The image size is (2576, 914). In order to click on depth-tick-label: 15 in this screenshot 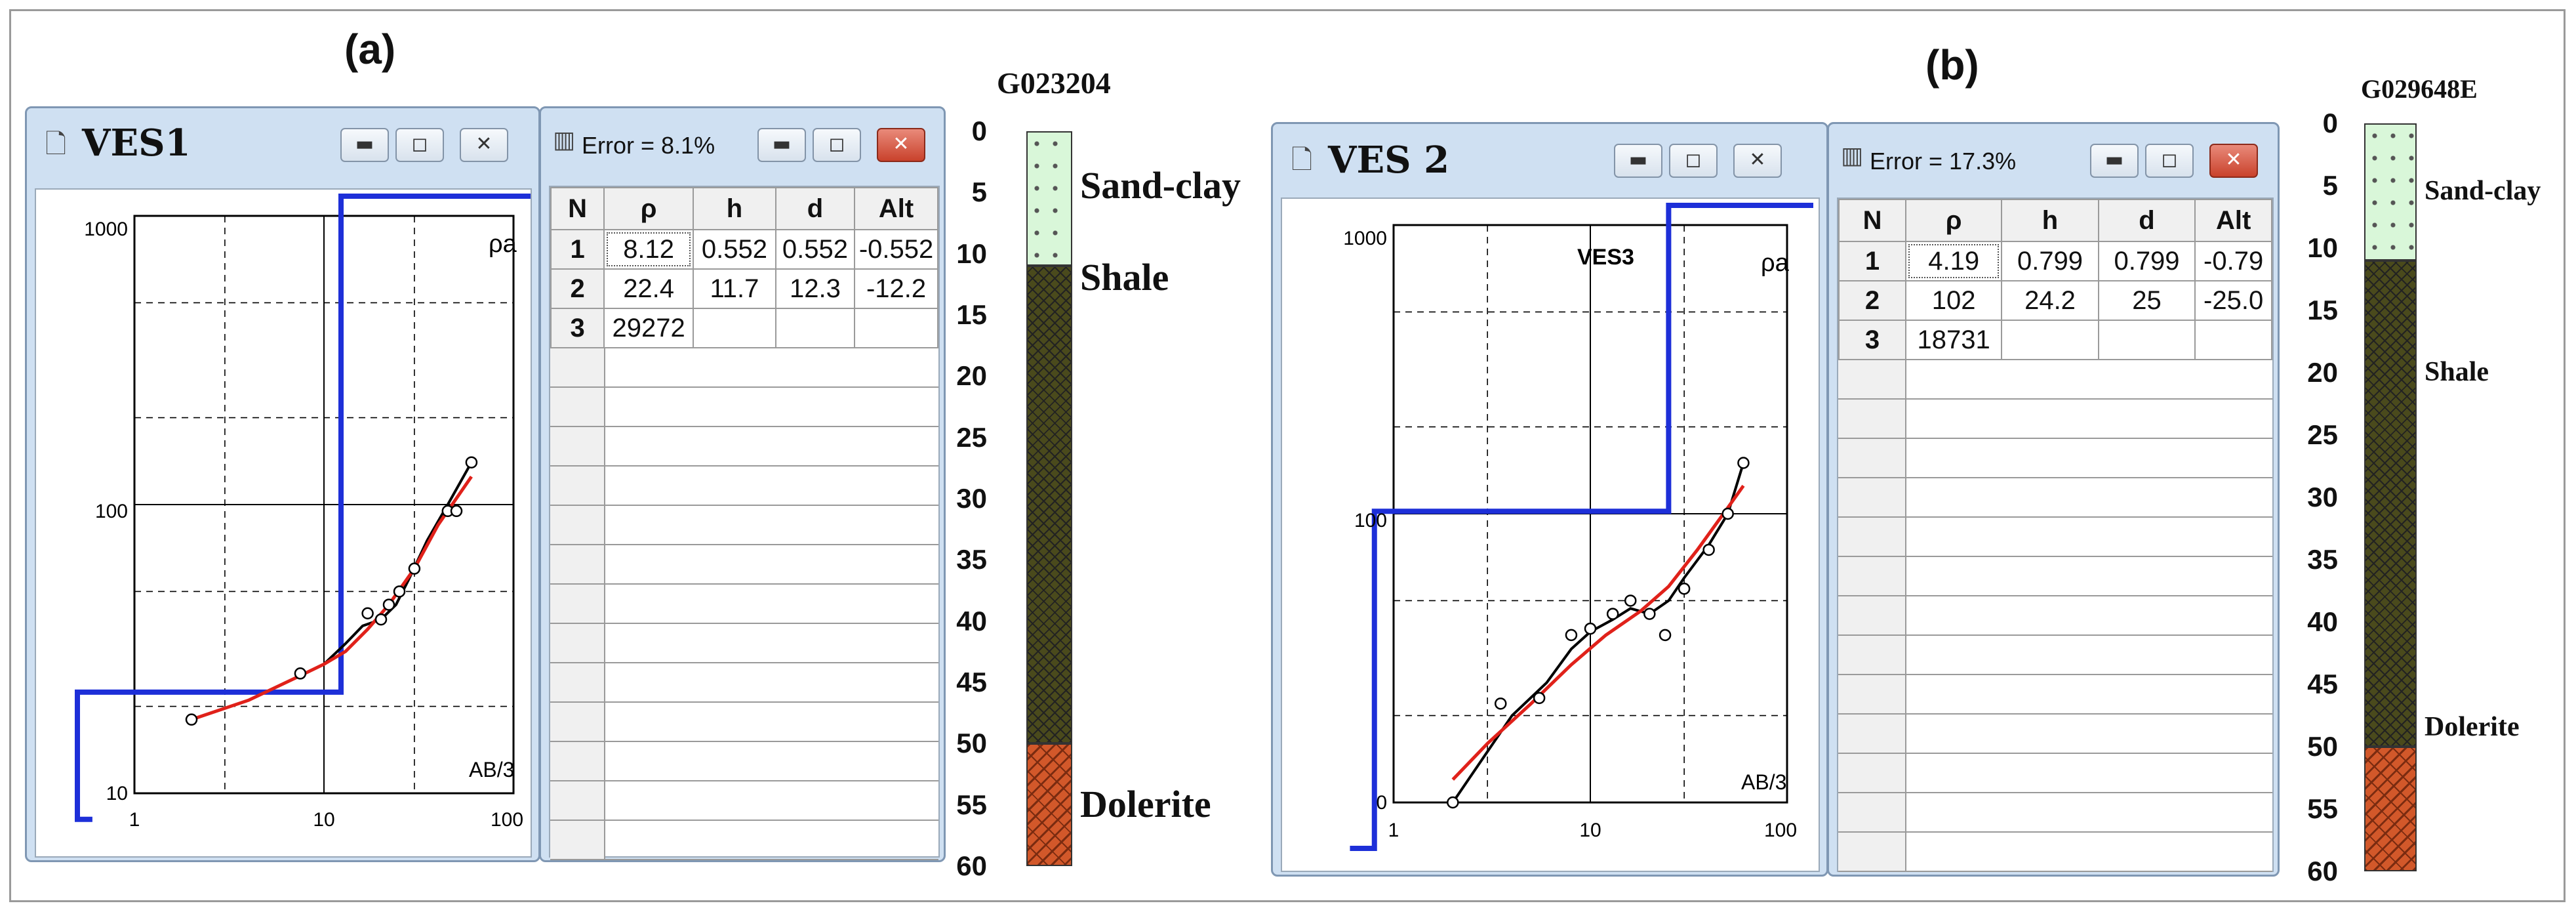, I will do `click(971, 314)`.